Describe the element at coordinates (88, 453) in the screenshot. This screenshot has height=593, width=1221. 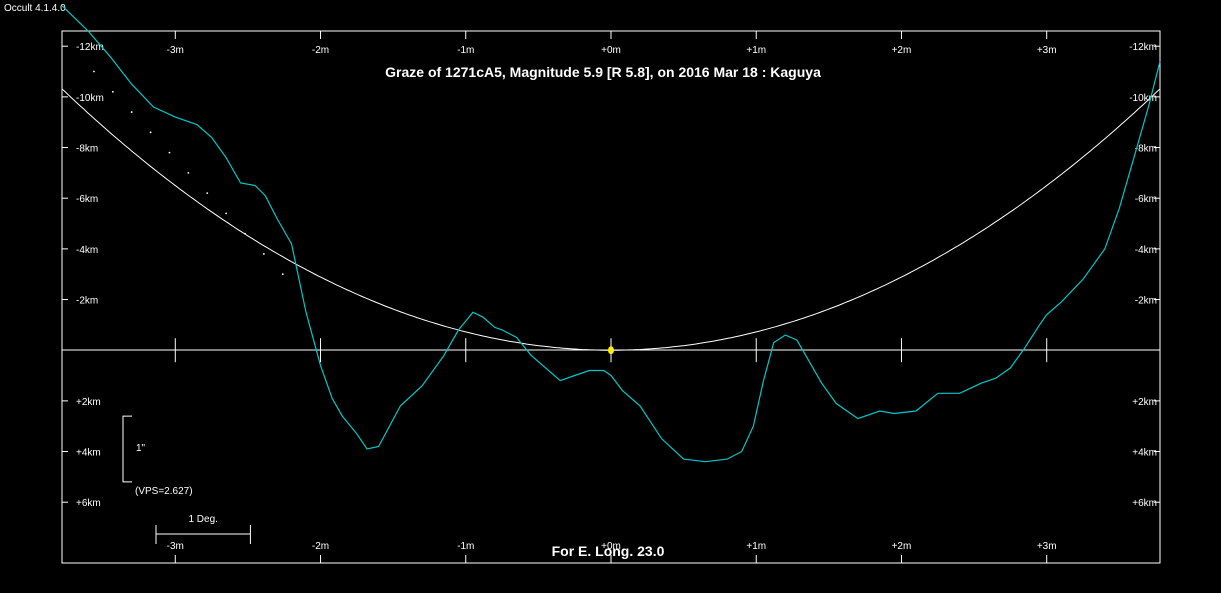
I see `y-tick-label-left: +4km` at that location.